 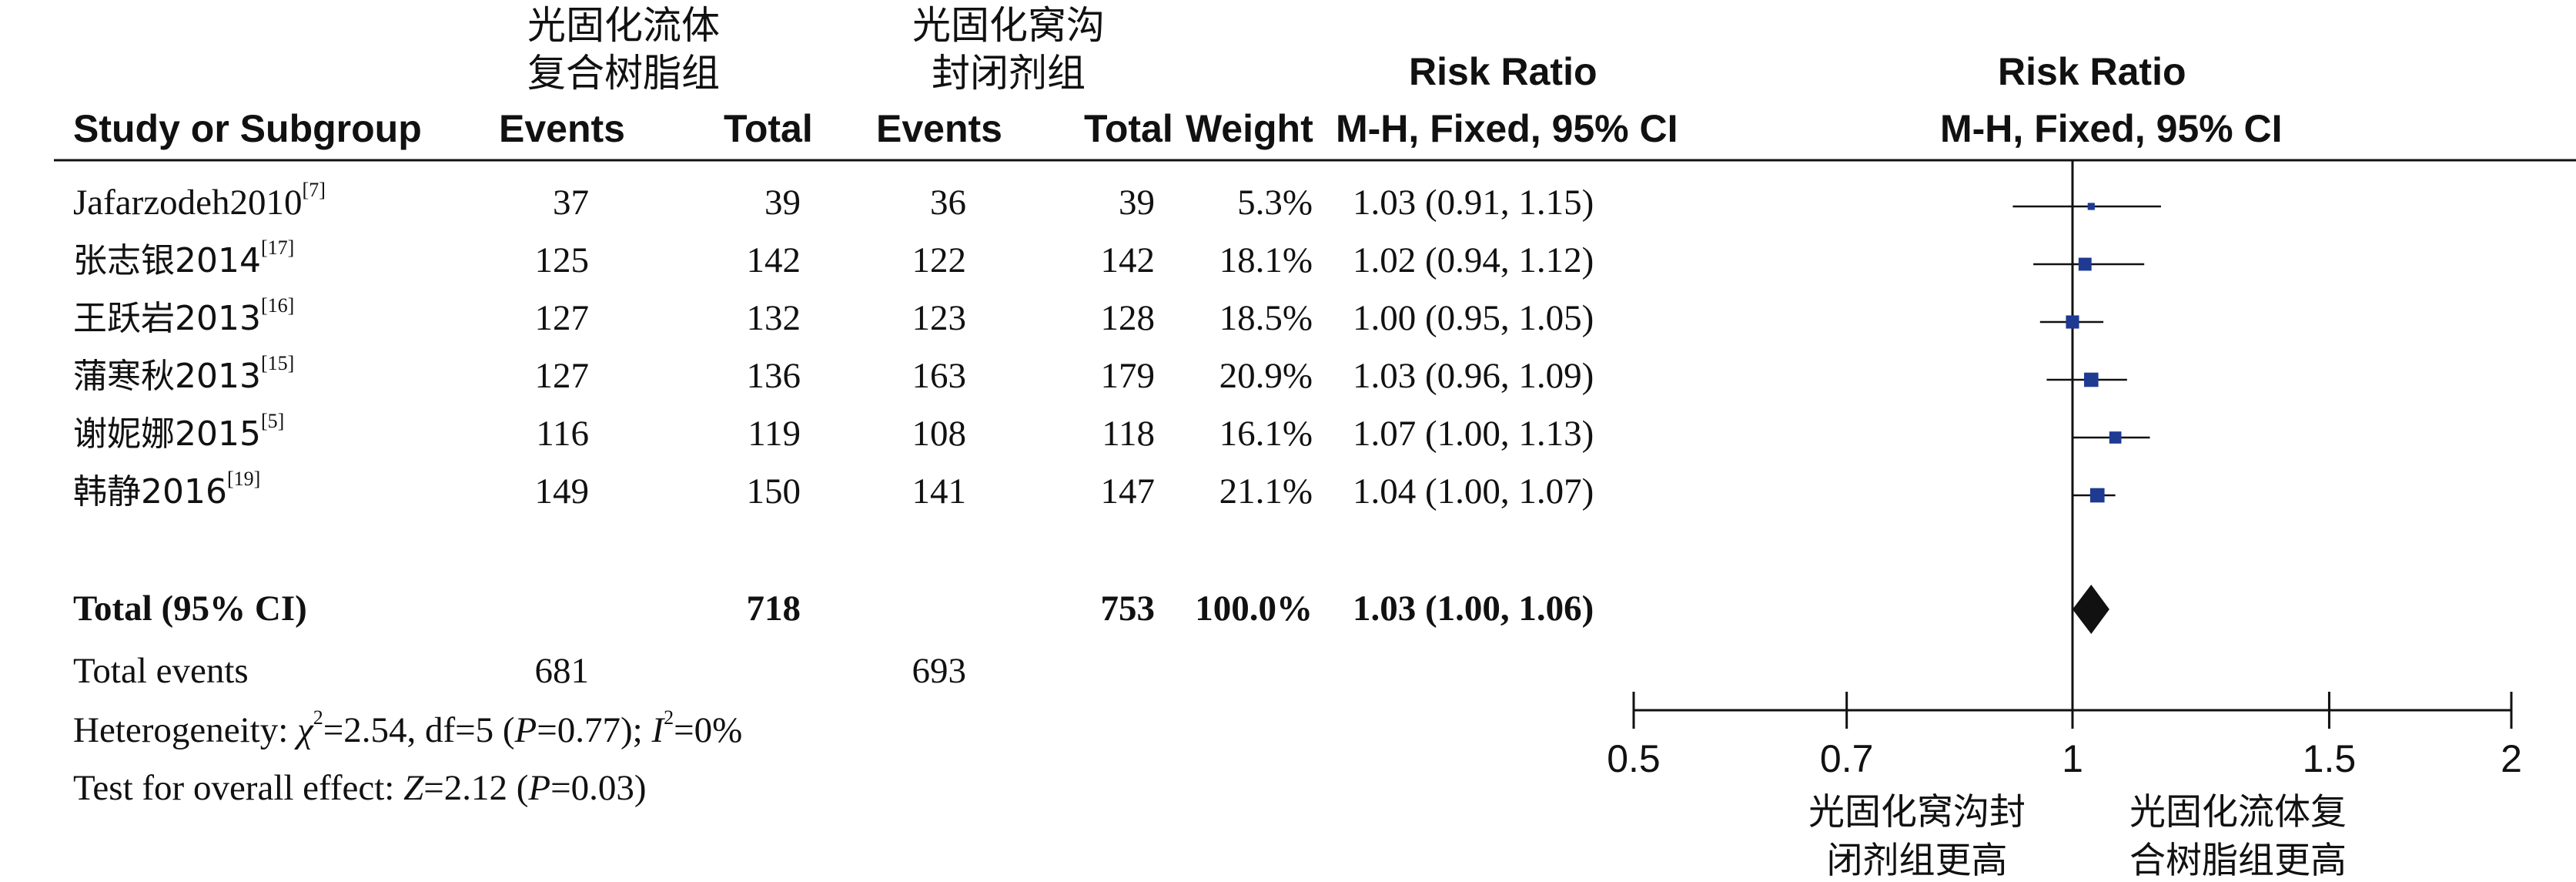 I want to click on study-total2: 179, so click(x=1128, y=376).